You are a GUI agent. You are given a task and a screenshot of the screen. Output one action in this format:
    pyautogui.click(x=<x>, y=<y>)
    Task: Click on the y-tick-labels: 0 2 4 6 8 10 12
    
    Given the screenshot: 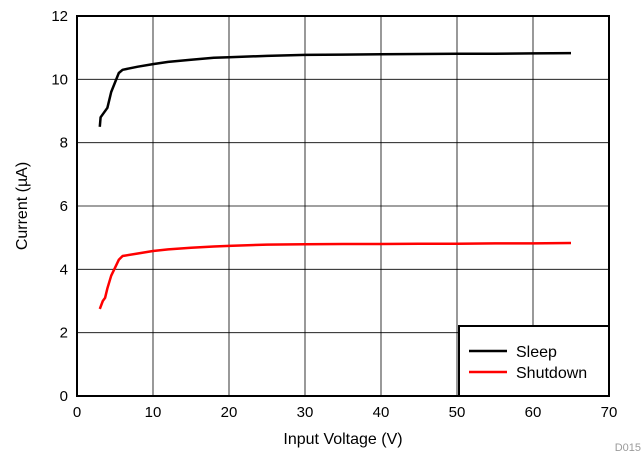 What is the action you would take?
    pyautogui.click(x=59, y=206)
    